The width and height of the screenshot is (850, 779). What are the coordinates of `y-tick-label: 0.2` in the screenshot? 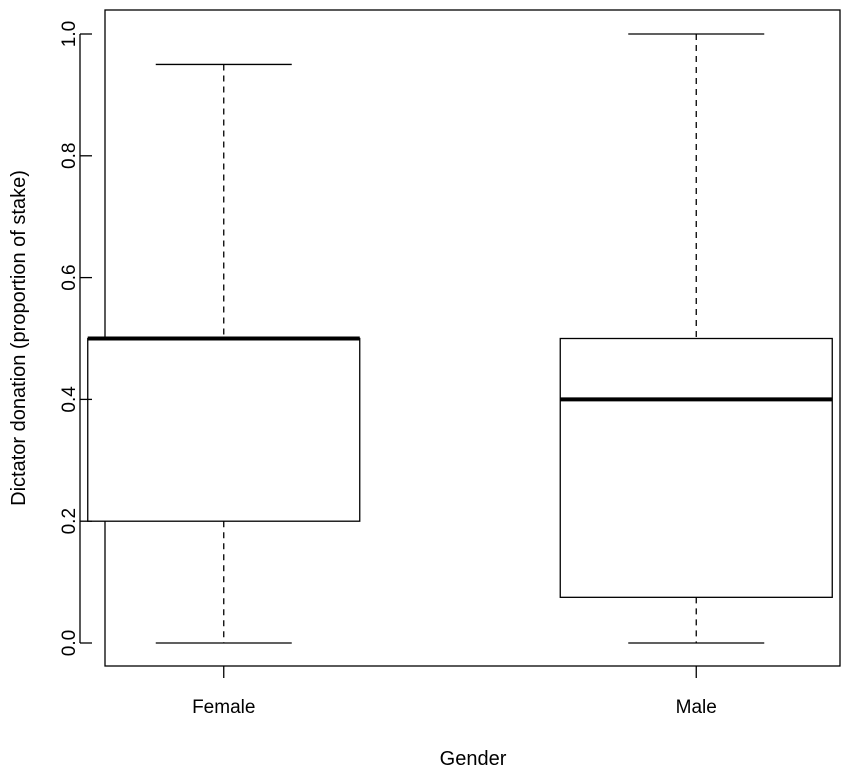 It's located at (69, 521).